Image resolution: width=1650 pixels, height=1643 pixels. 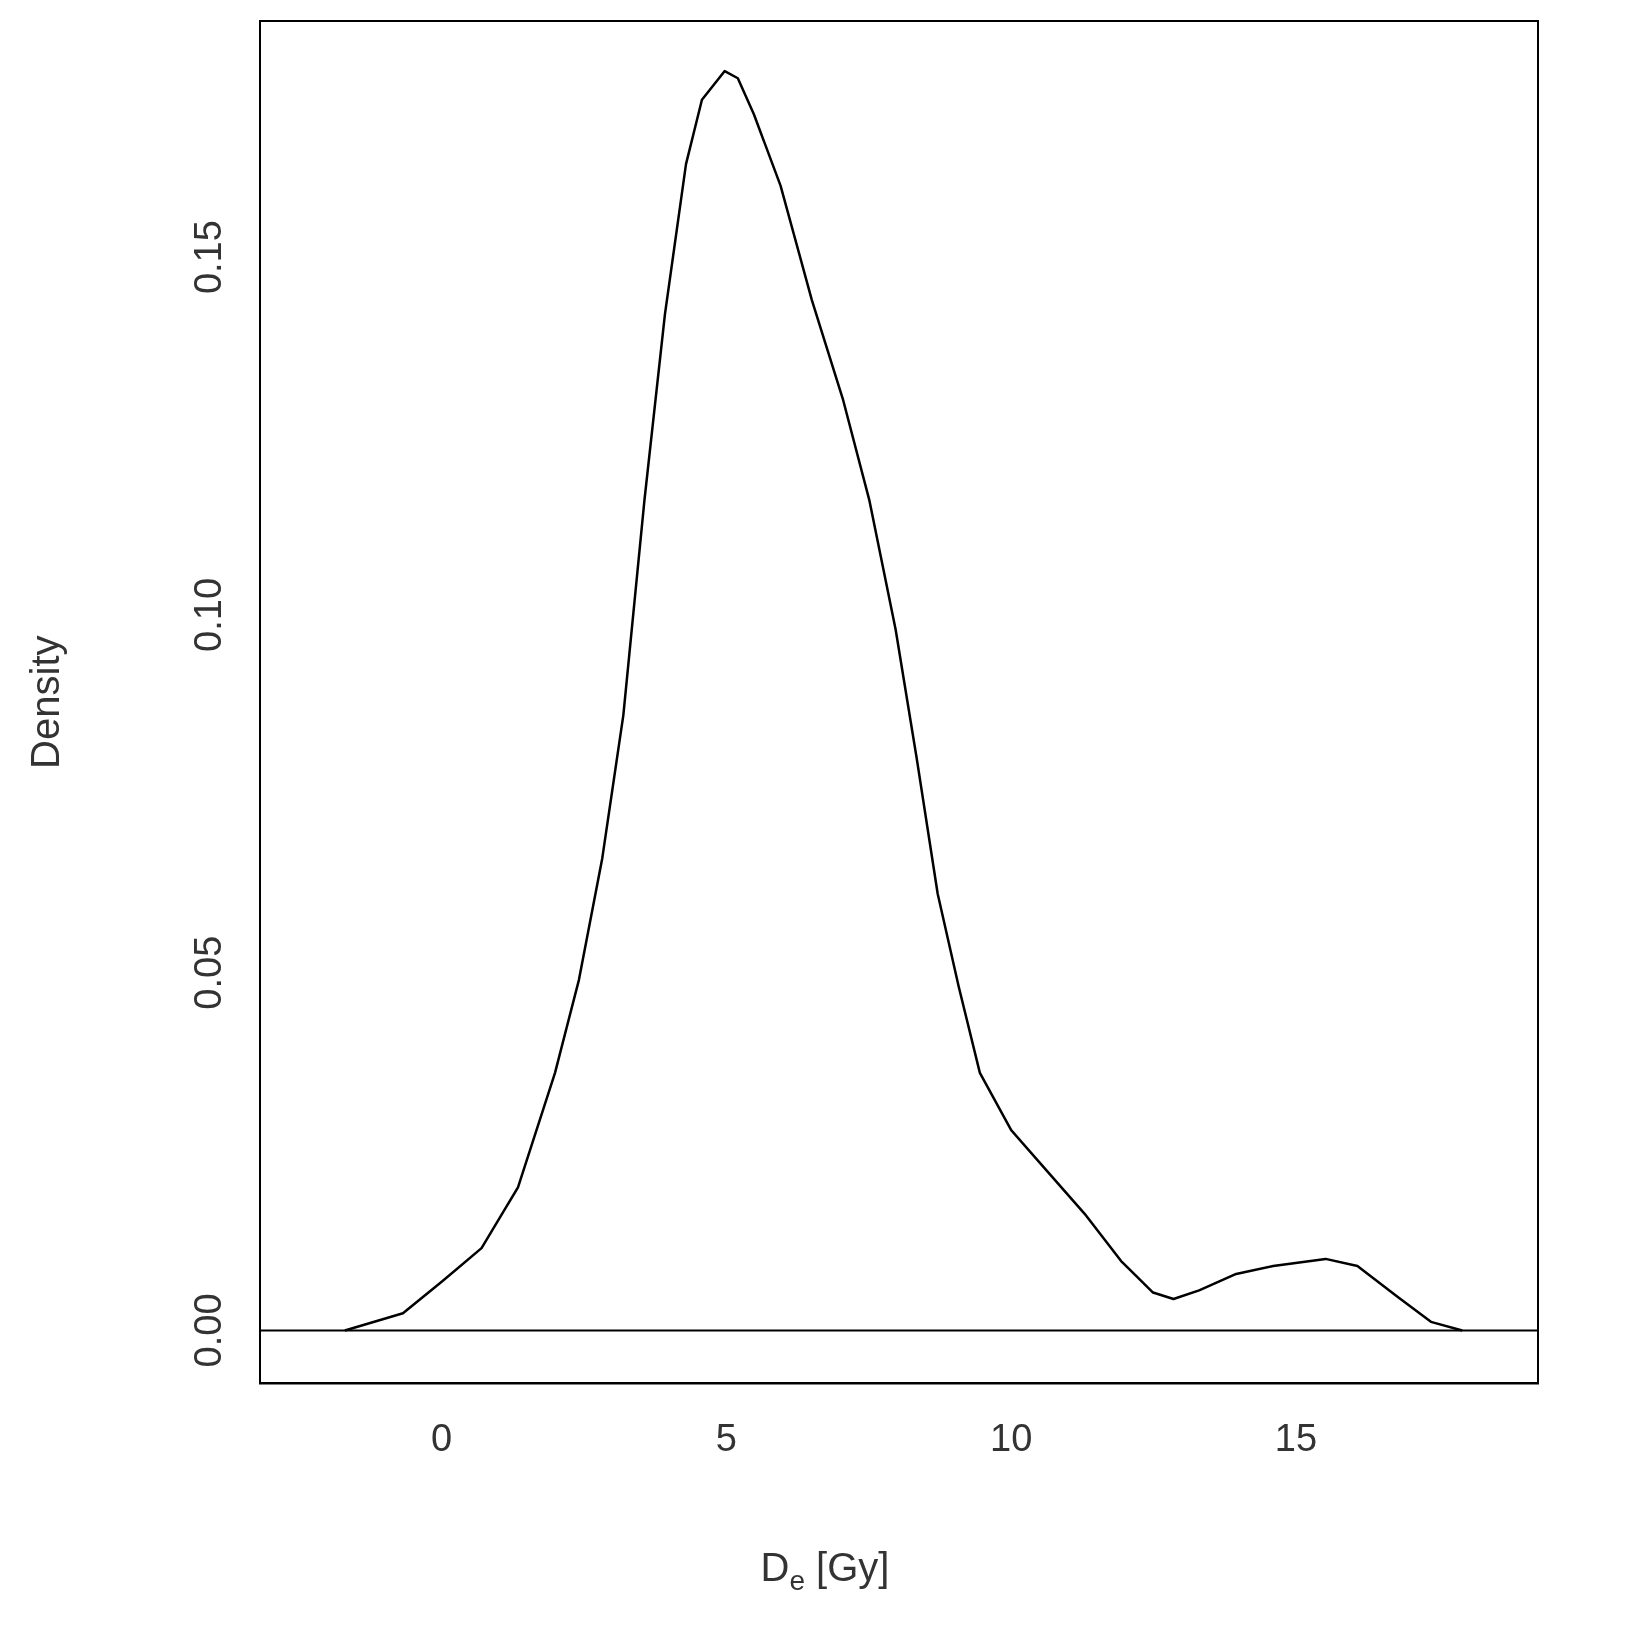 I want to click on x-tick-label: 5, so click(x=726, y=1437).